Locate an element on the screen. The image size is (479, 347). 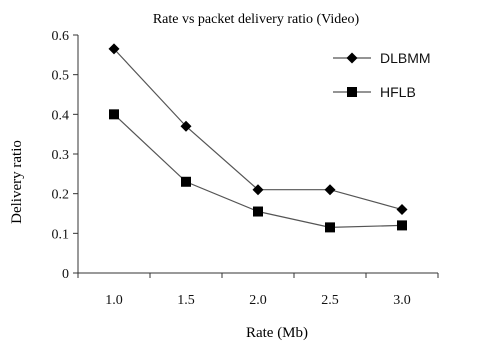
chart-title: Rate vs packet delivery ratio (Video) is located at coordinates (256, 19).